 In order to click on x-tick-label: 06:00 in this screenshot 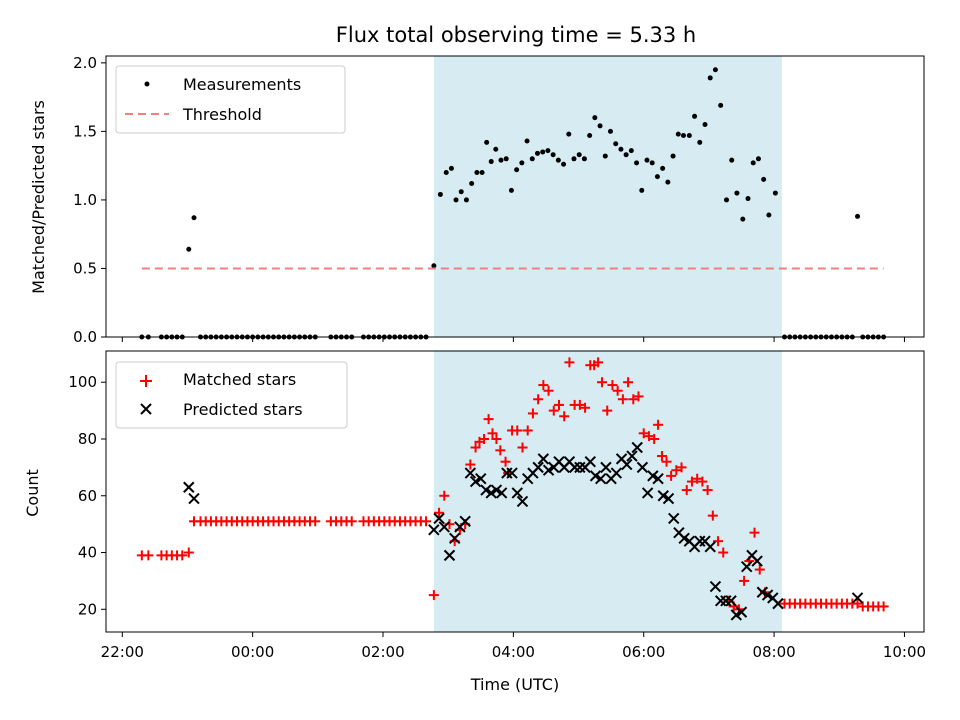, I will do `click(643, 652)`.